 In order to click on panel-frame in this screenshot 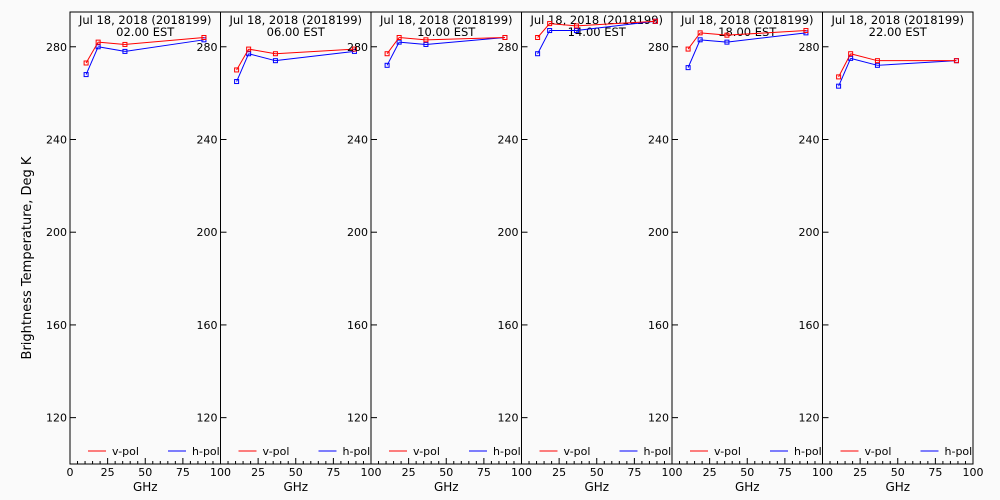, I will do `click(898, 238)`.